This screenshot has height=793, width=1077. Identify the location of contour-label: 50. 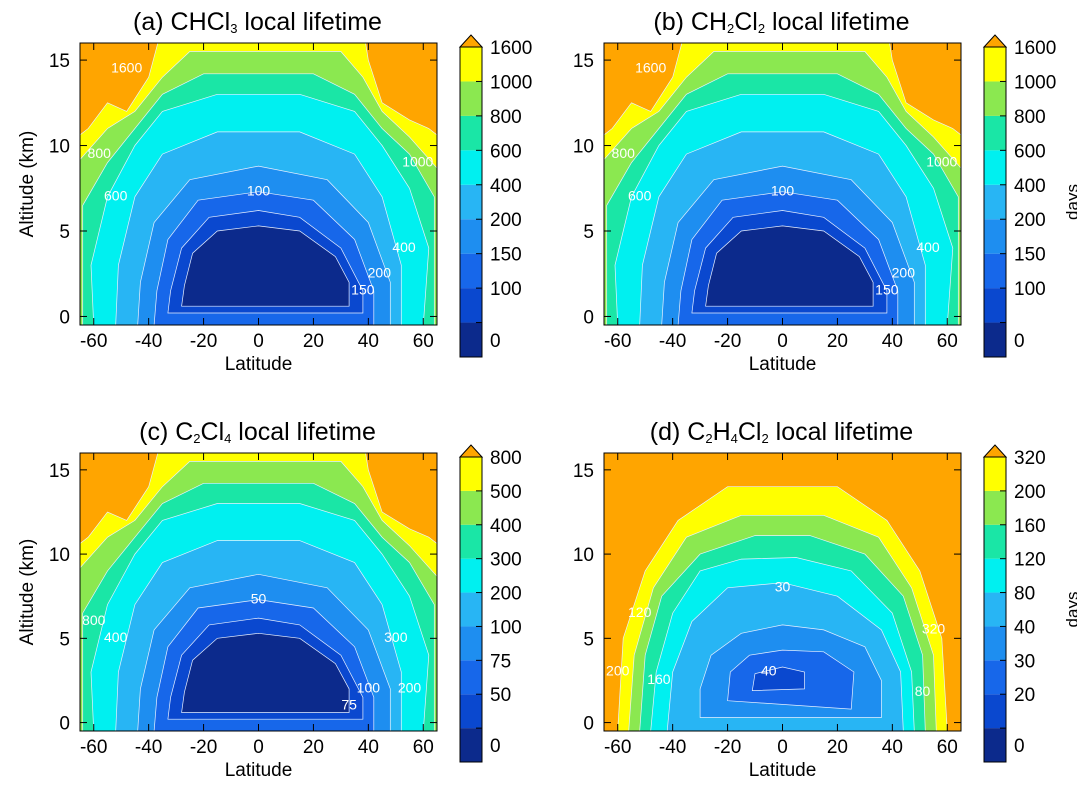
(259, 598).